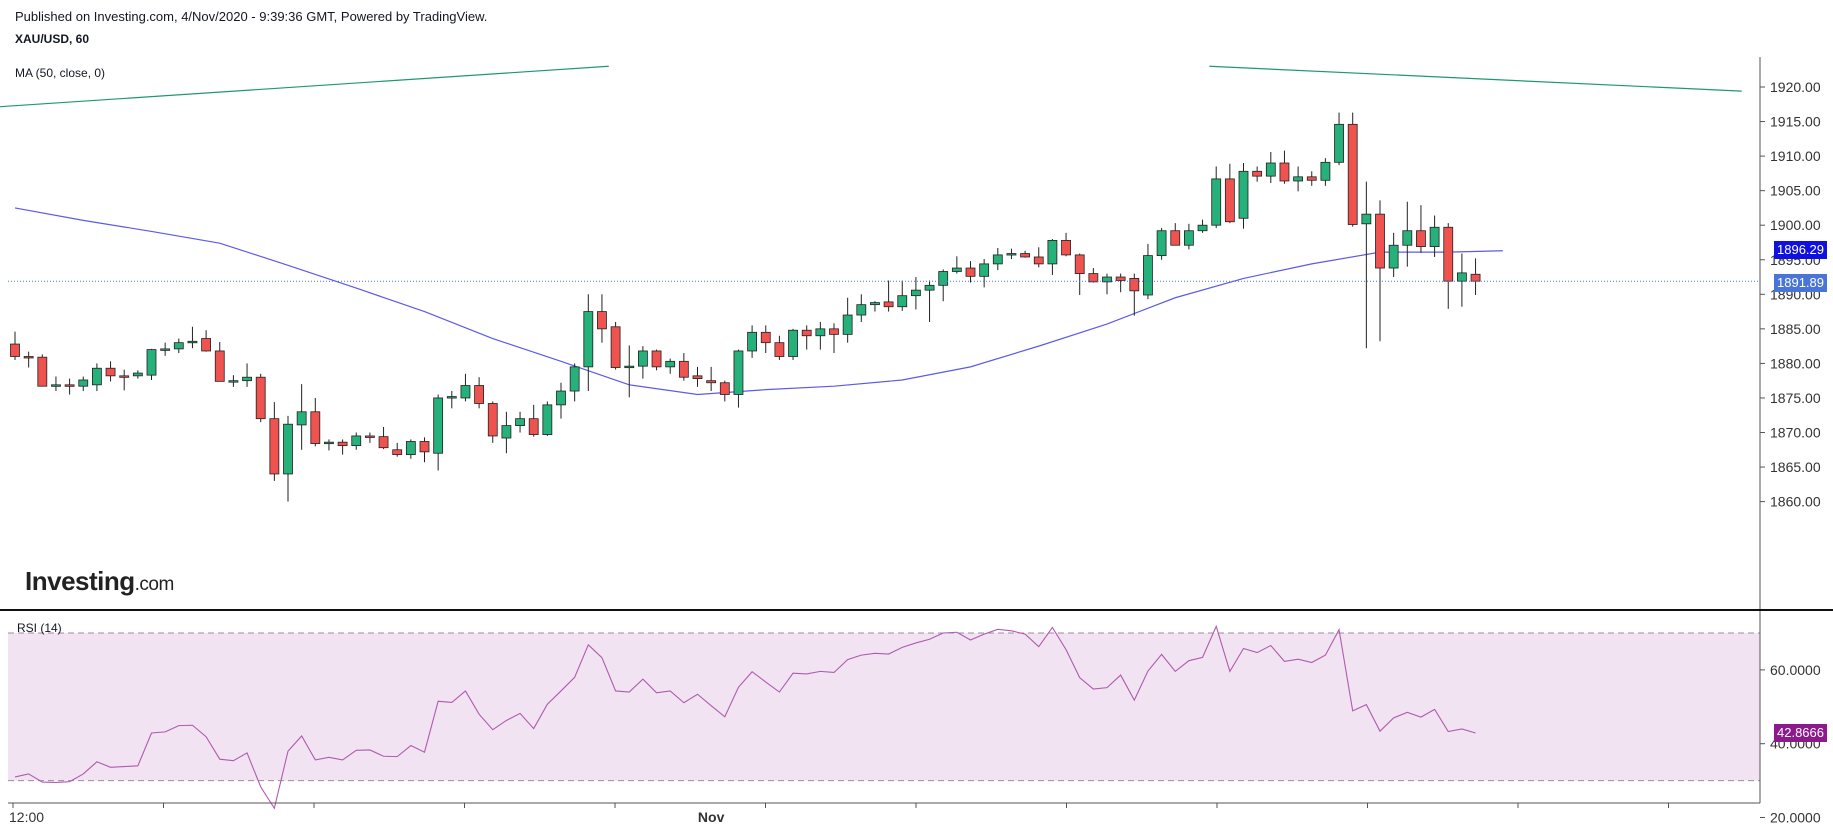  What do you see at coordinates (1795, 818) in the screenshot?
I see `rsi-axis-label: 20.0000` at bounding box center [1795, 818].